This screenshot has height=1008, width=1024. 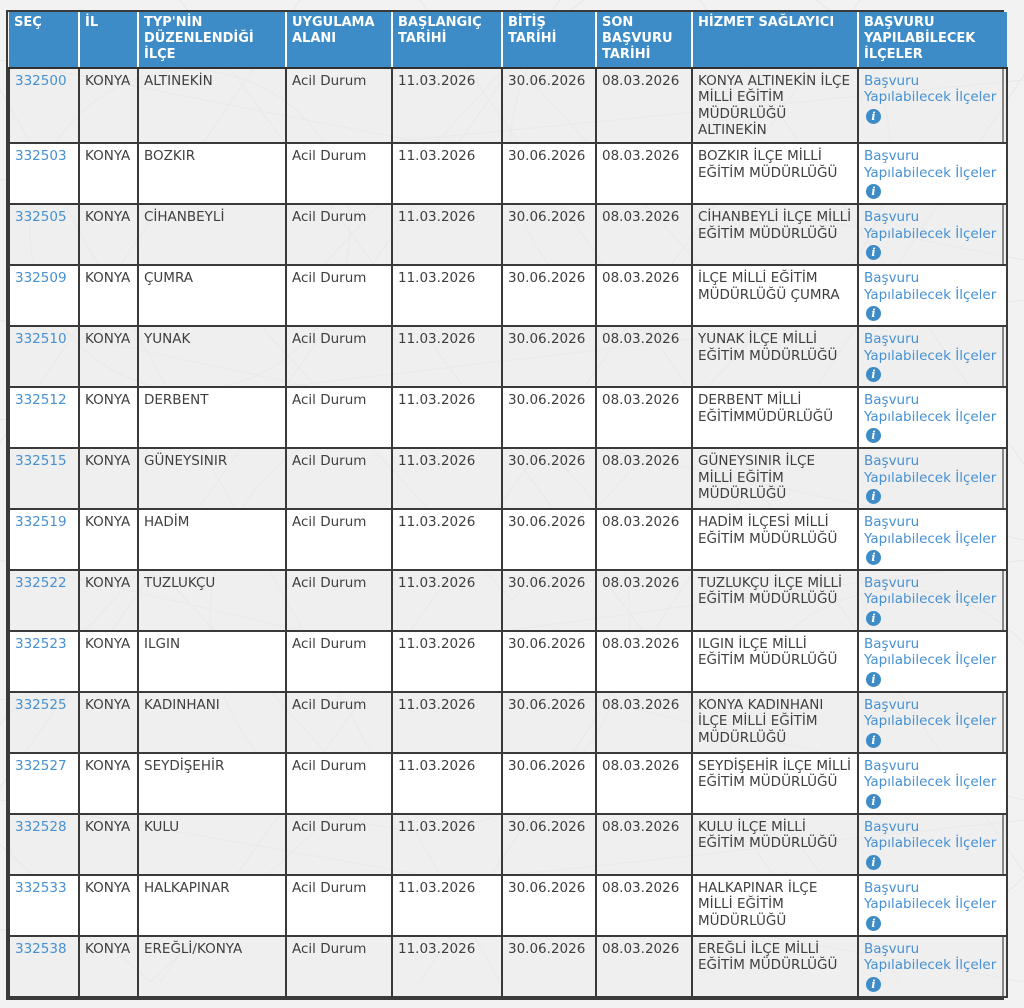 I want to click on cell-sec: 332512, so click(x=44, y=418).